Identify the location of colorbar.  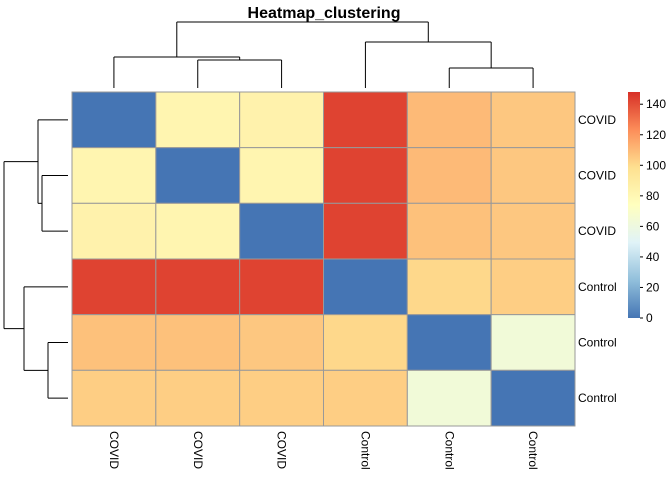
(634, 205).